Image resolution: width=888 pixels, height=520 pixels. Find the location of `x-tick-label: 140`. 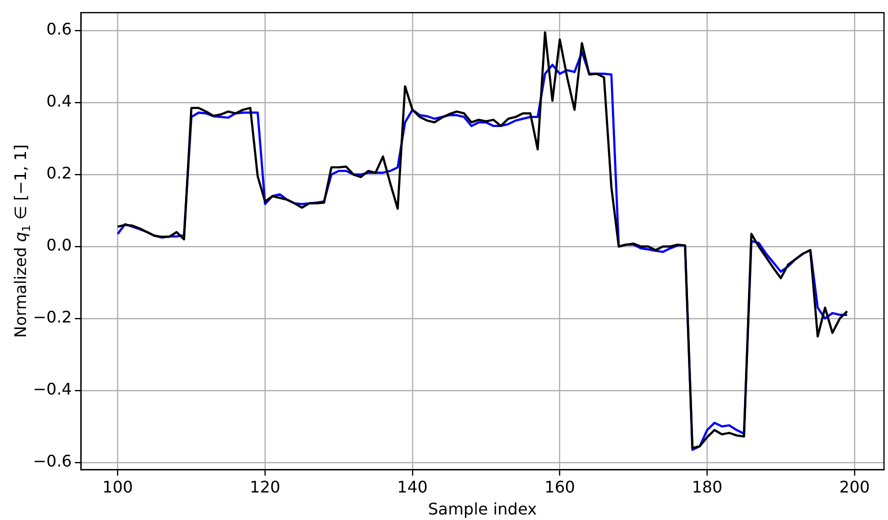

x-tick-label: 140 is located at coordinates (412, 486).